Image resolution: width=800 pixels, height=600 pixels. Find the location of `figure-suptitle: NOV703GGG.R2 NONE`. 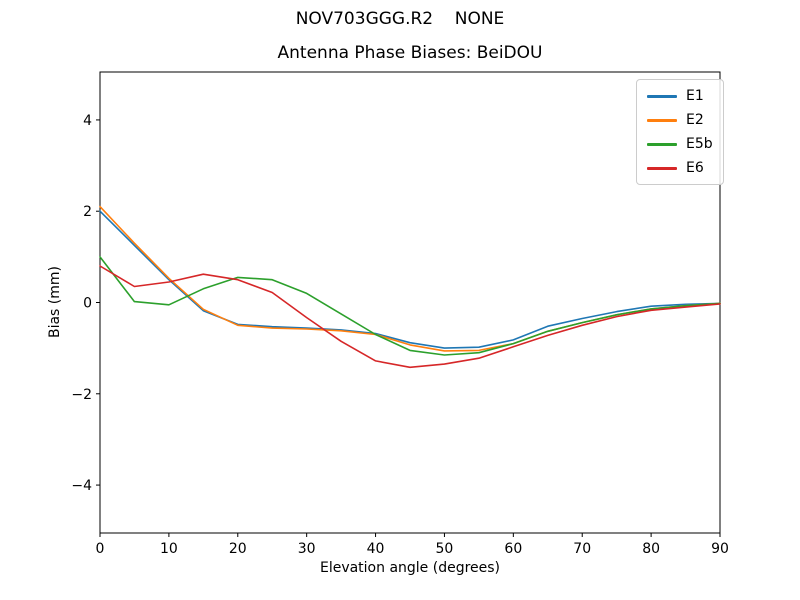

figure-suptitle: NOV703GGG.R2 NONE is located at coordinates (400, 19).